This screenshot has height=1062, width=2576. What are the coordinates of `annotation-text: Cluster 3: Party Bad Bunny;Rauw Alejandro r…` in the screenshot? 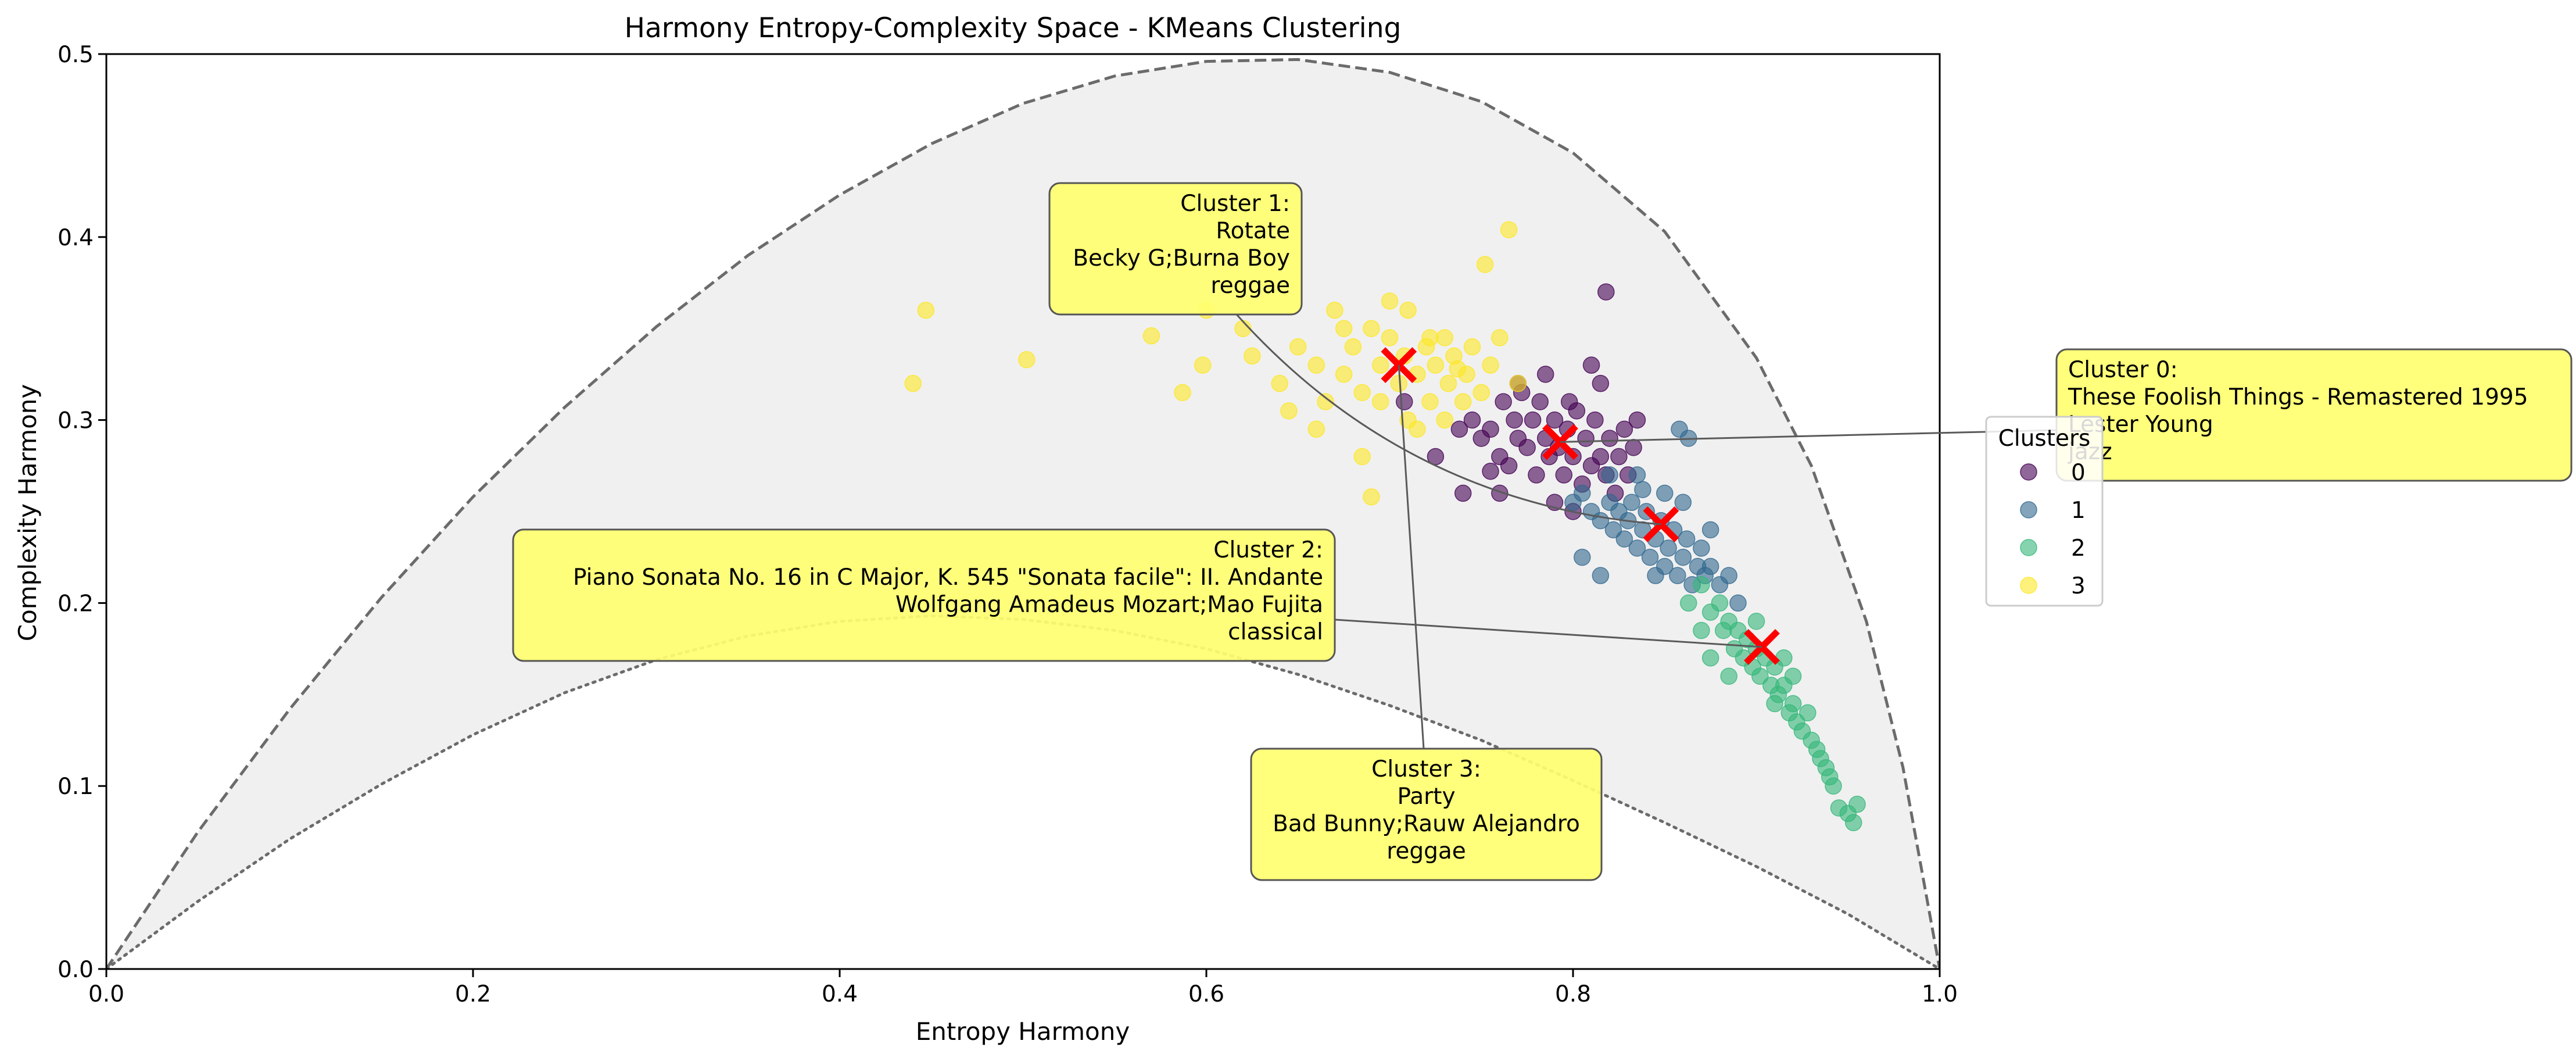 It's located at (1426, 810).